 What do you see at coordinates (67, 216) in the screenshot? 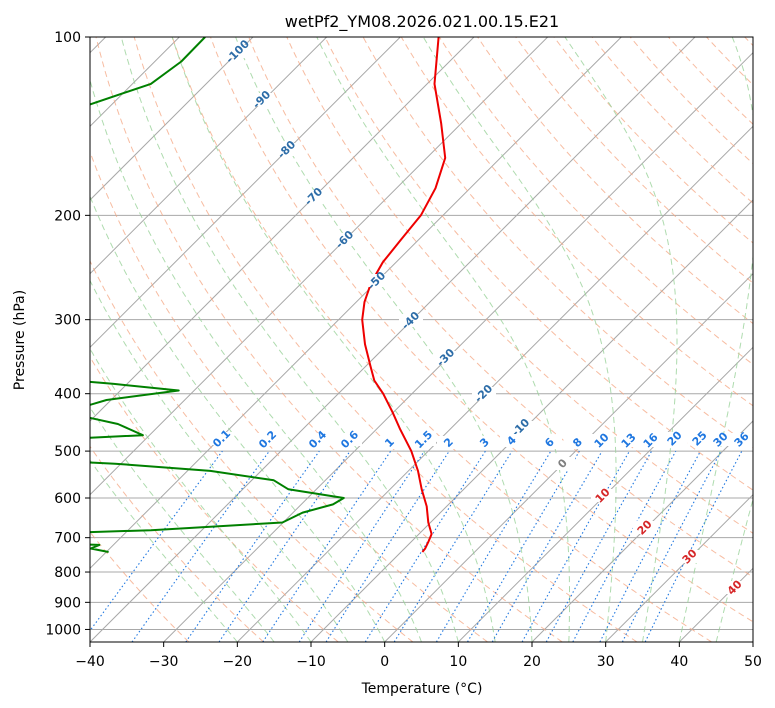
I see `y-tick-label: 200` at bounding box center [67, 216].